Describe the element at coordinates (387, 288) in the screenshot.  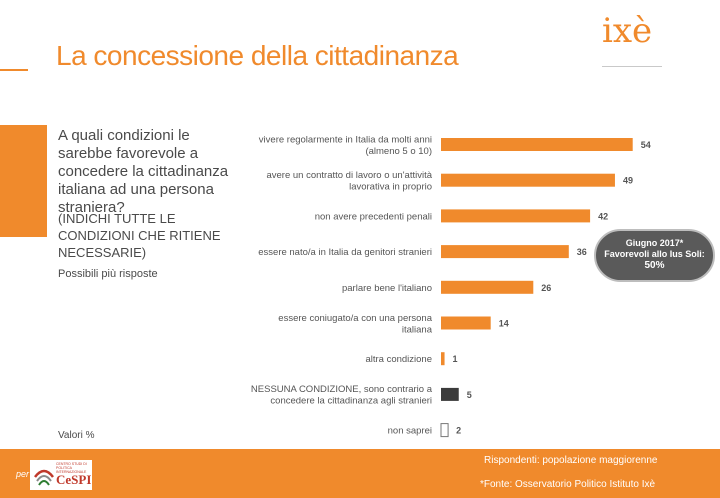
I see `category-label-4: parlare bene l'italiano` at that location.